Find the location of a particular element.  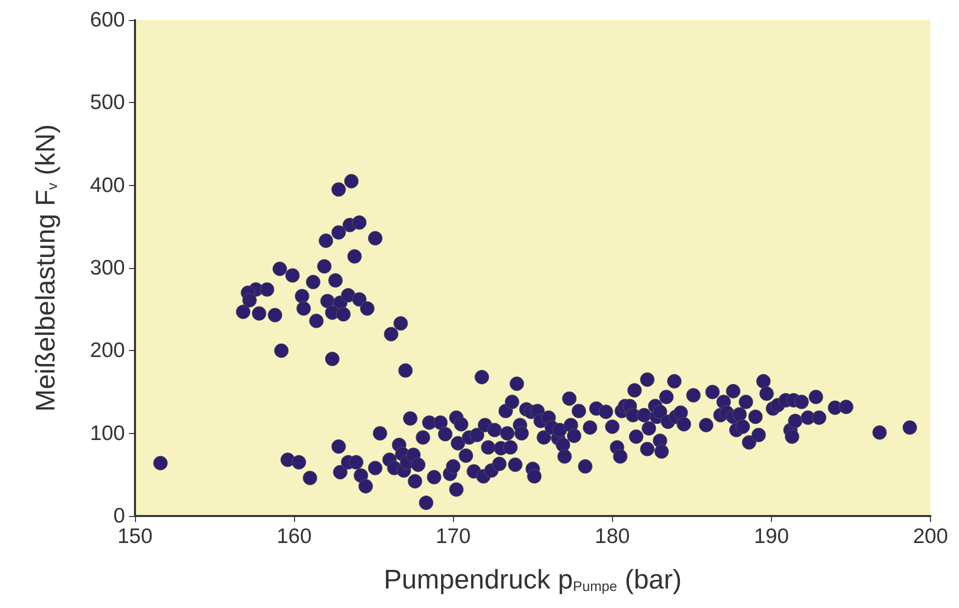

x-tick-label: 150 is located at coordinates (135, 536).